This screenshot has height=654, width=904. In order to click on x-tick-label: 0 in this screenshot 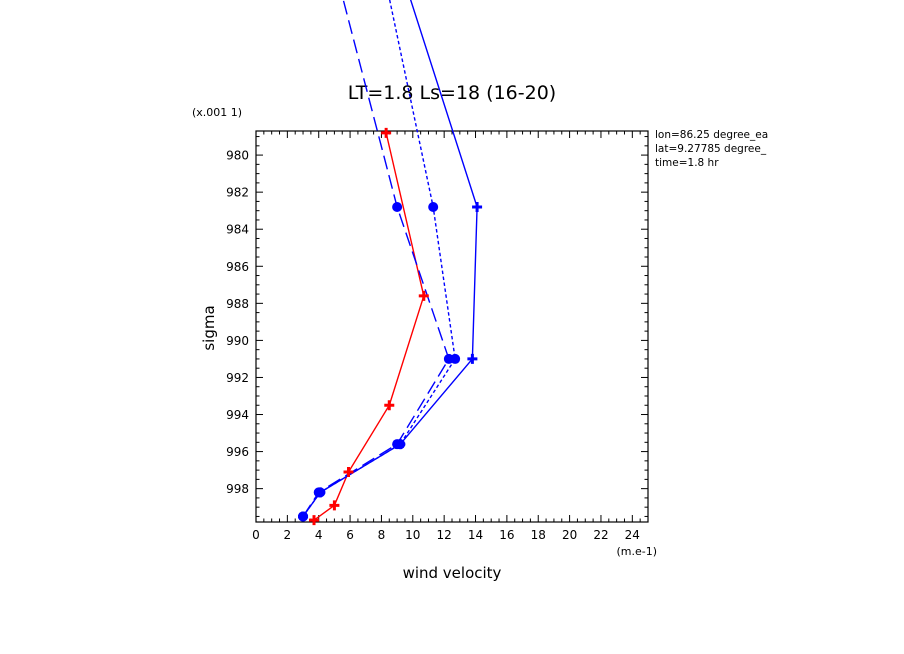, I will do `click(256, 535)`.